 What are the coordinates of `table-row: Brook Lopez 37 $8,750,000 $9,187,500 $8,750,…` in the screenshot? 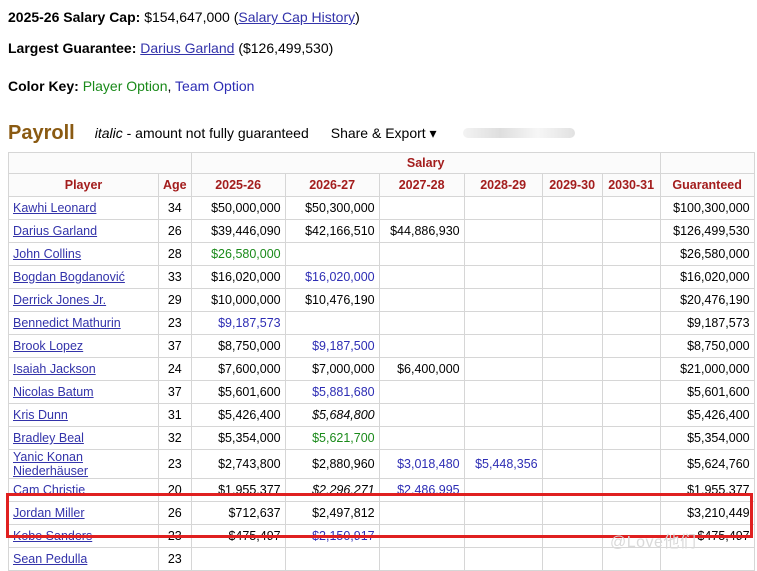 It's located at (381, 346).